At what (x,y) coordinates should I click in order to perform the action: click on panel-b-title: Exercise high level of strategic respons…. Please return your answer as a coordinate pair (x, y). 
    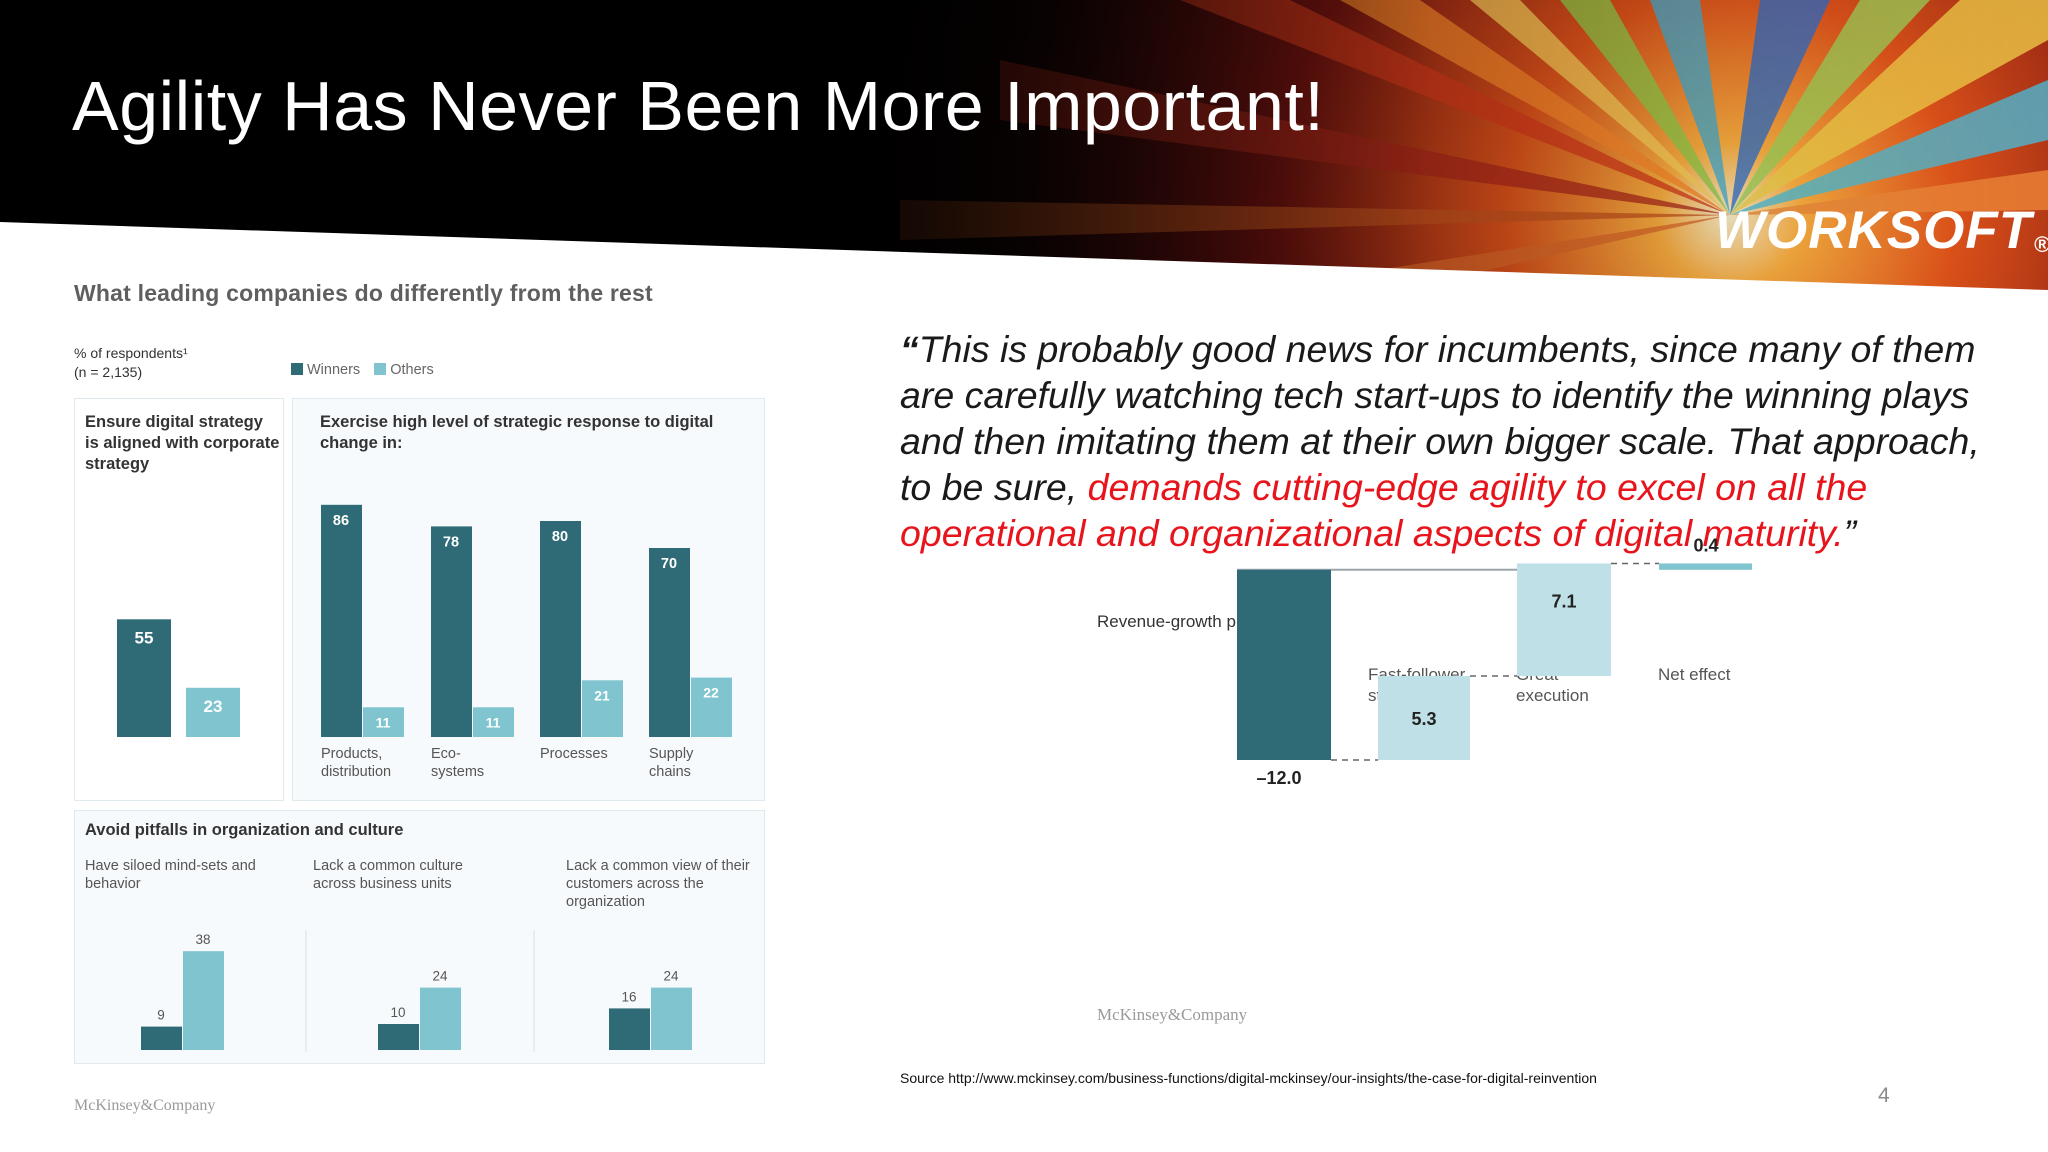
    Looking at the image, I should click on (517, 432).